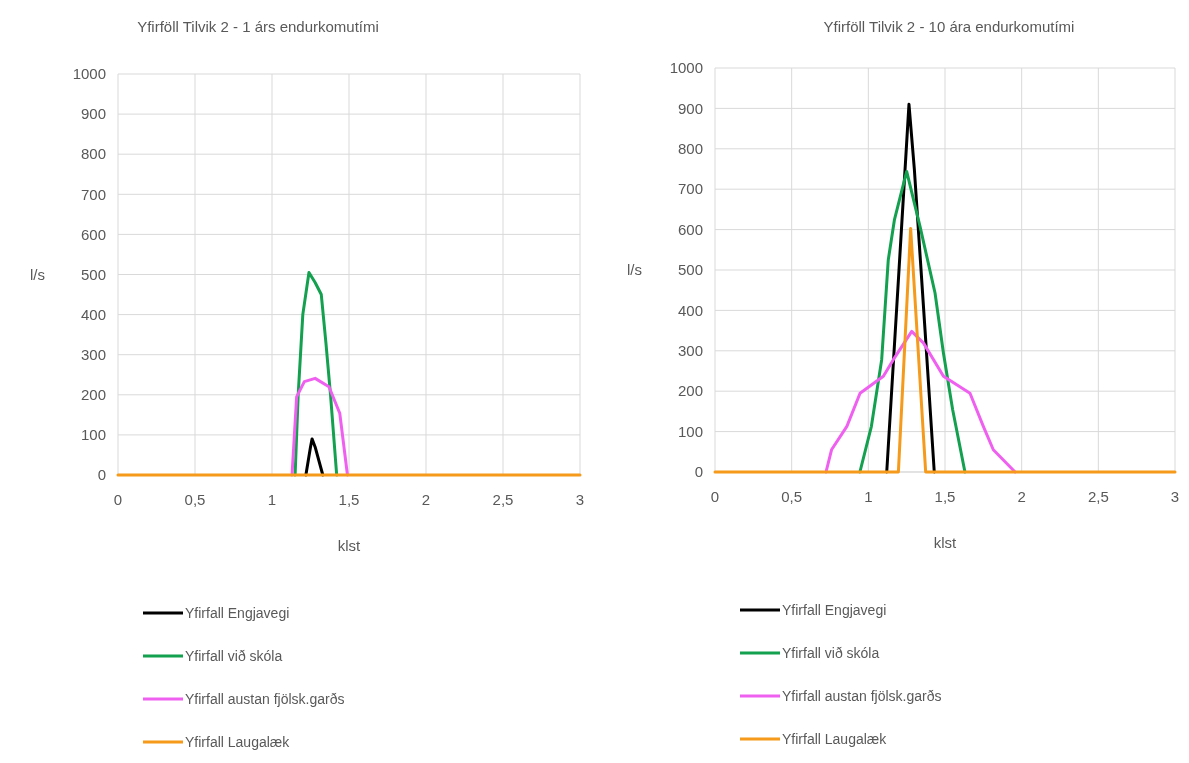 The width and height of the screenshot is (1189, 763). I want to click on chart-title: Yfirföll Tilvik 2 - 10 ára endurkomutími, so click(949, 26).